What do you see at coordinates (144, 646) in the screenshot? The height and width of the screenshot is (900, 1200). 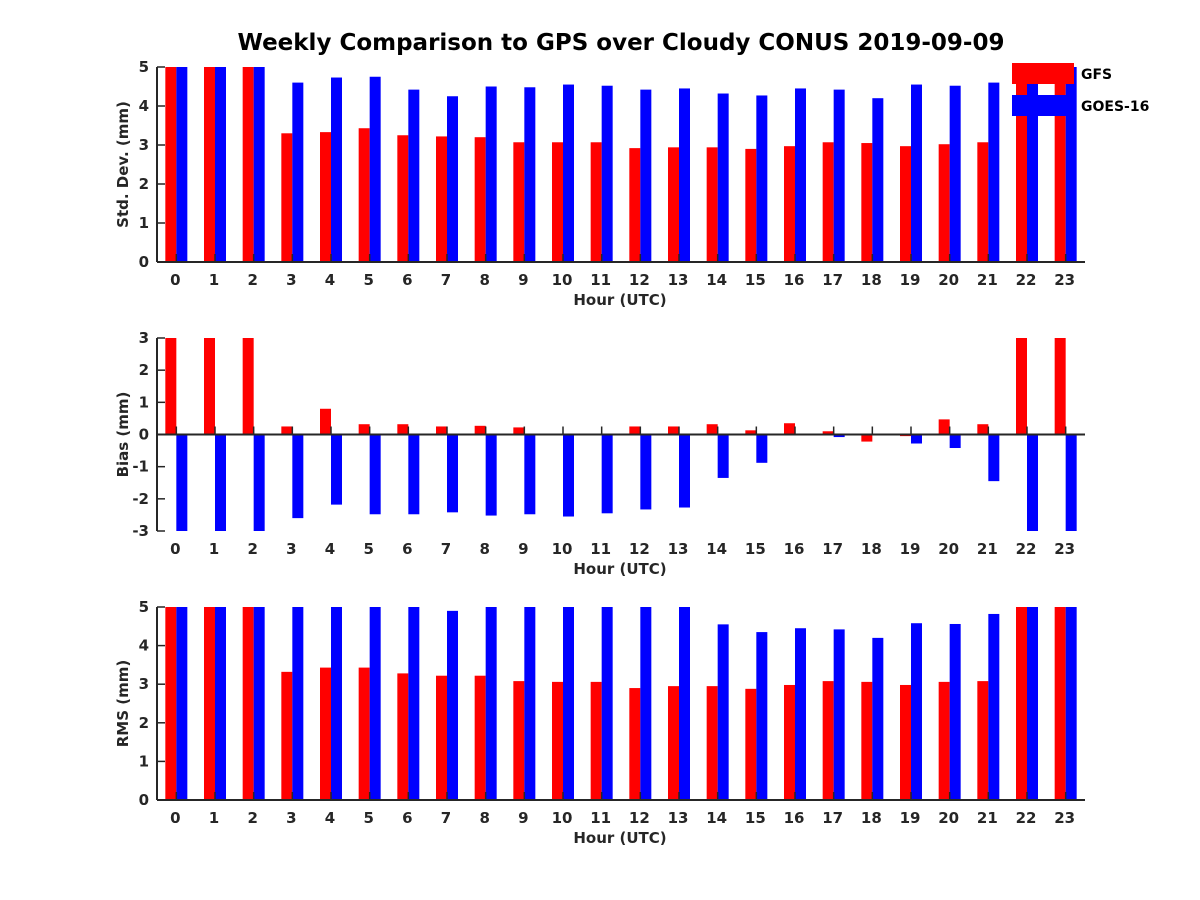 I see `y-tick-label: 4` at bounding box center [144, 646].